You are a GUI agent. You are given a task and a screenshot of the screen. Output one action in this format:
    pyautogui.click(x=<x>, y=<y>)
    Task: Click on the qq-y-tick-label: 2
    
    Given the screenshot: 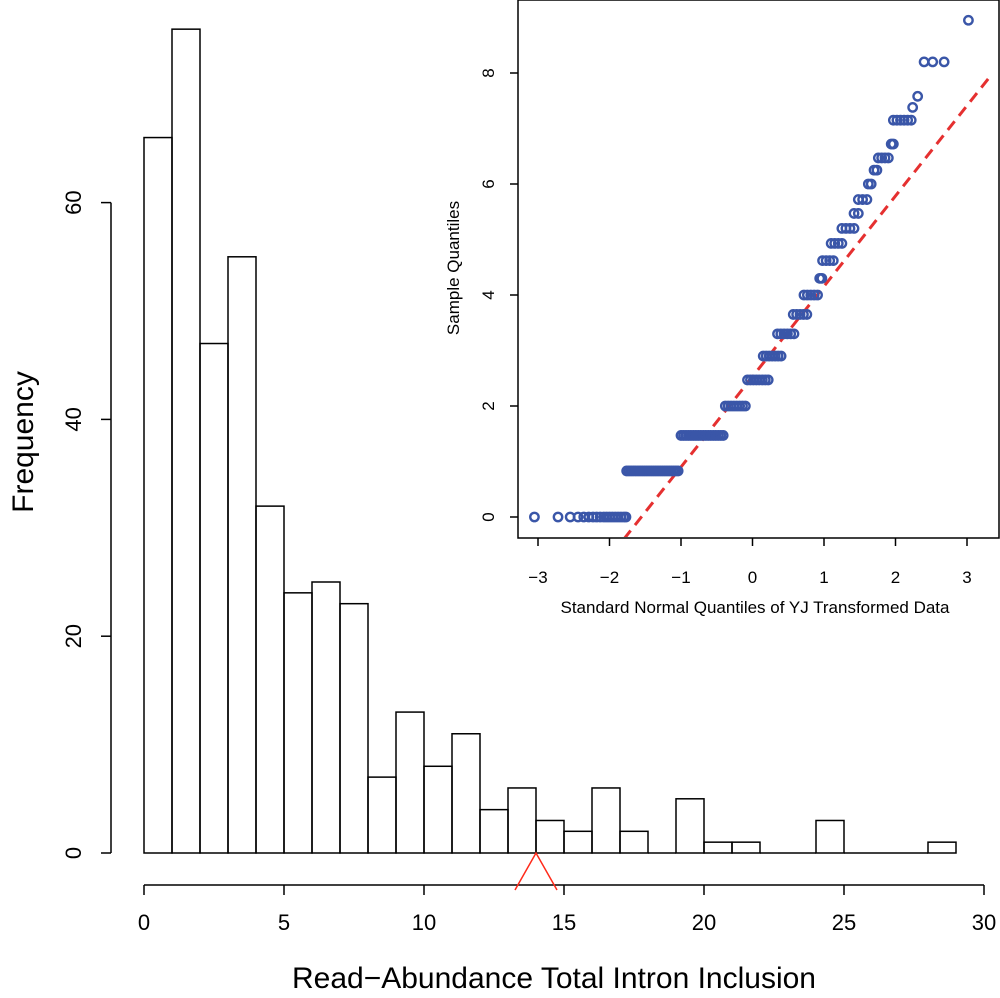 What is the action you would take?
    pyautogui.click(x=488, y=405)
    